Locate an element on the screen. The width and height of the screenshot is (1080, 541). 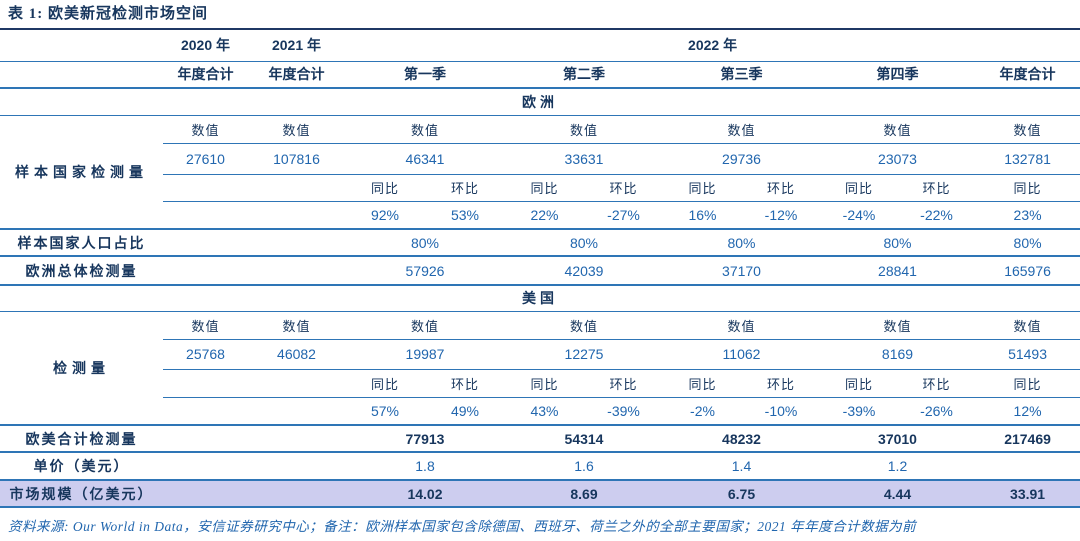
row-label-europe-population-share: 样本国家人口占比 is located at coordinates (81, 243).